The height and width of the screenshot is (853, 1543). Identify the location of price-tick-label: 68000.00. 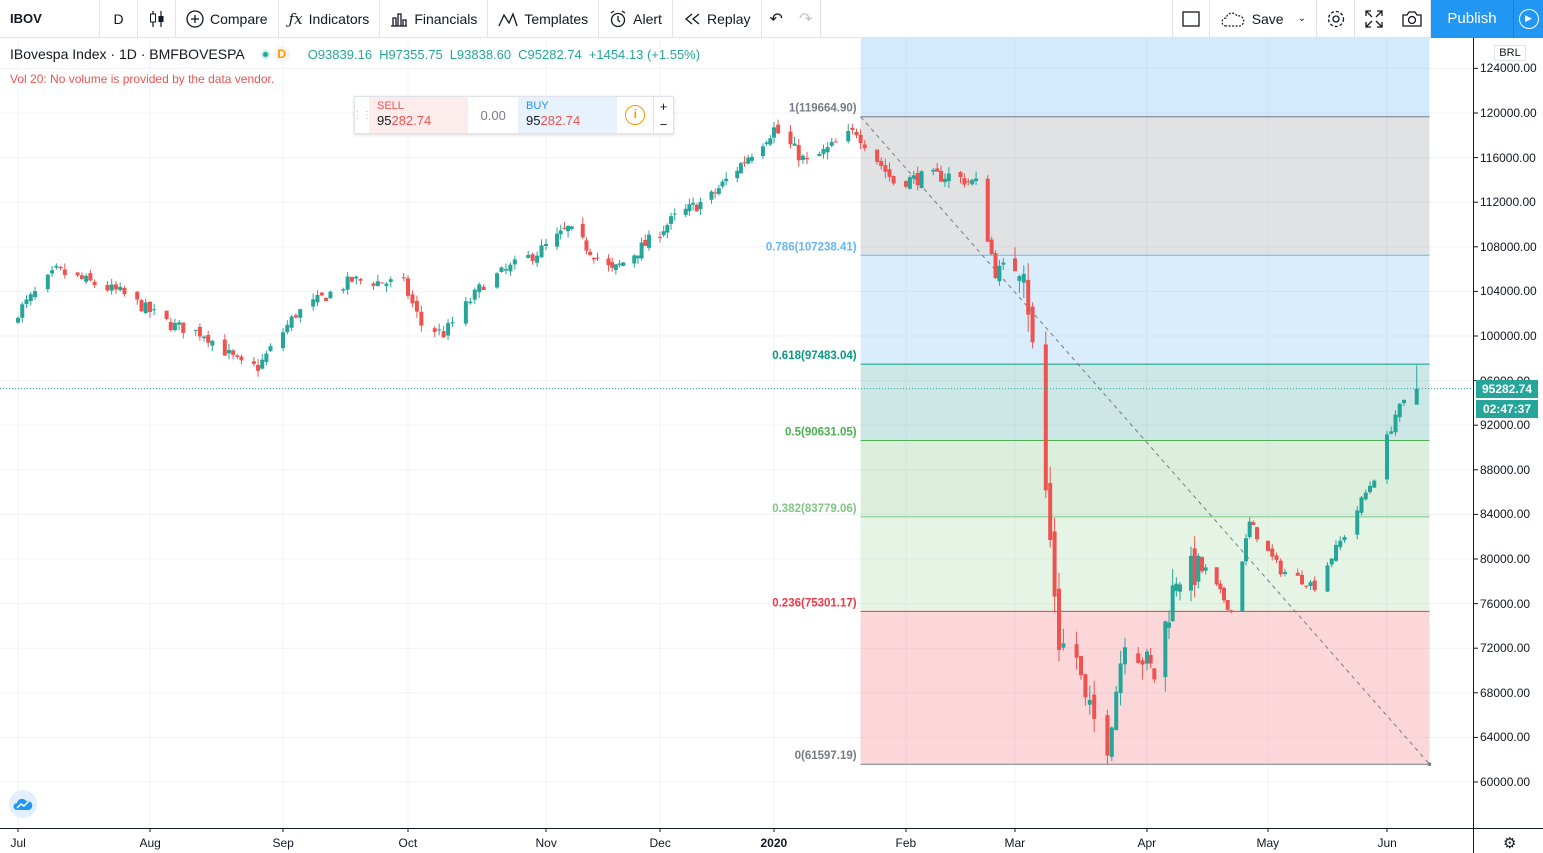
(1505, 692).